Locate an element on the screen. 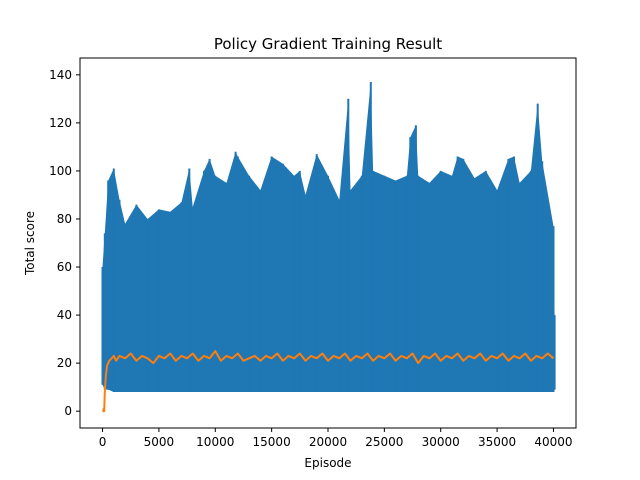 The image size is (640, 480). y-tick-label: 20 is located at coordinates (64, 363).